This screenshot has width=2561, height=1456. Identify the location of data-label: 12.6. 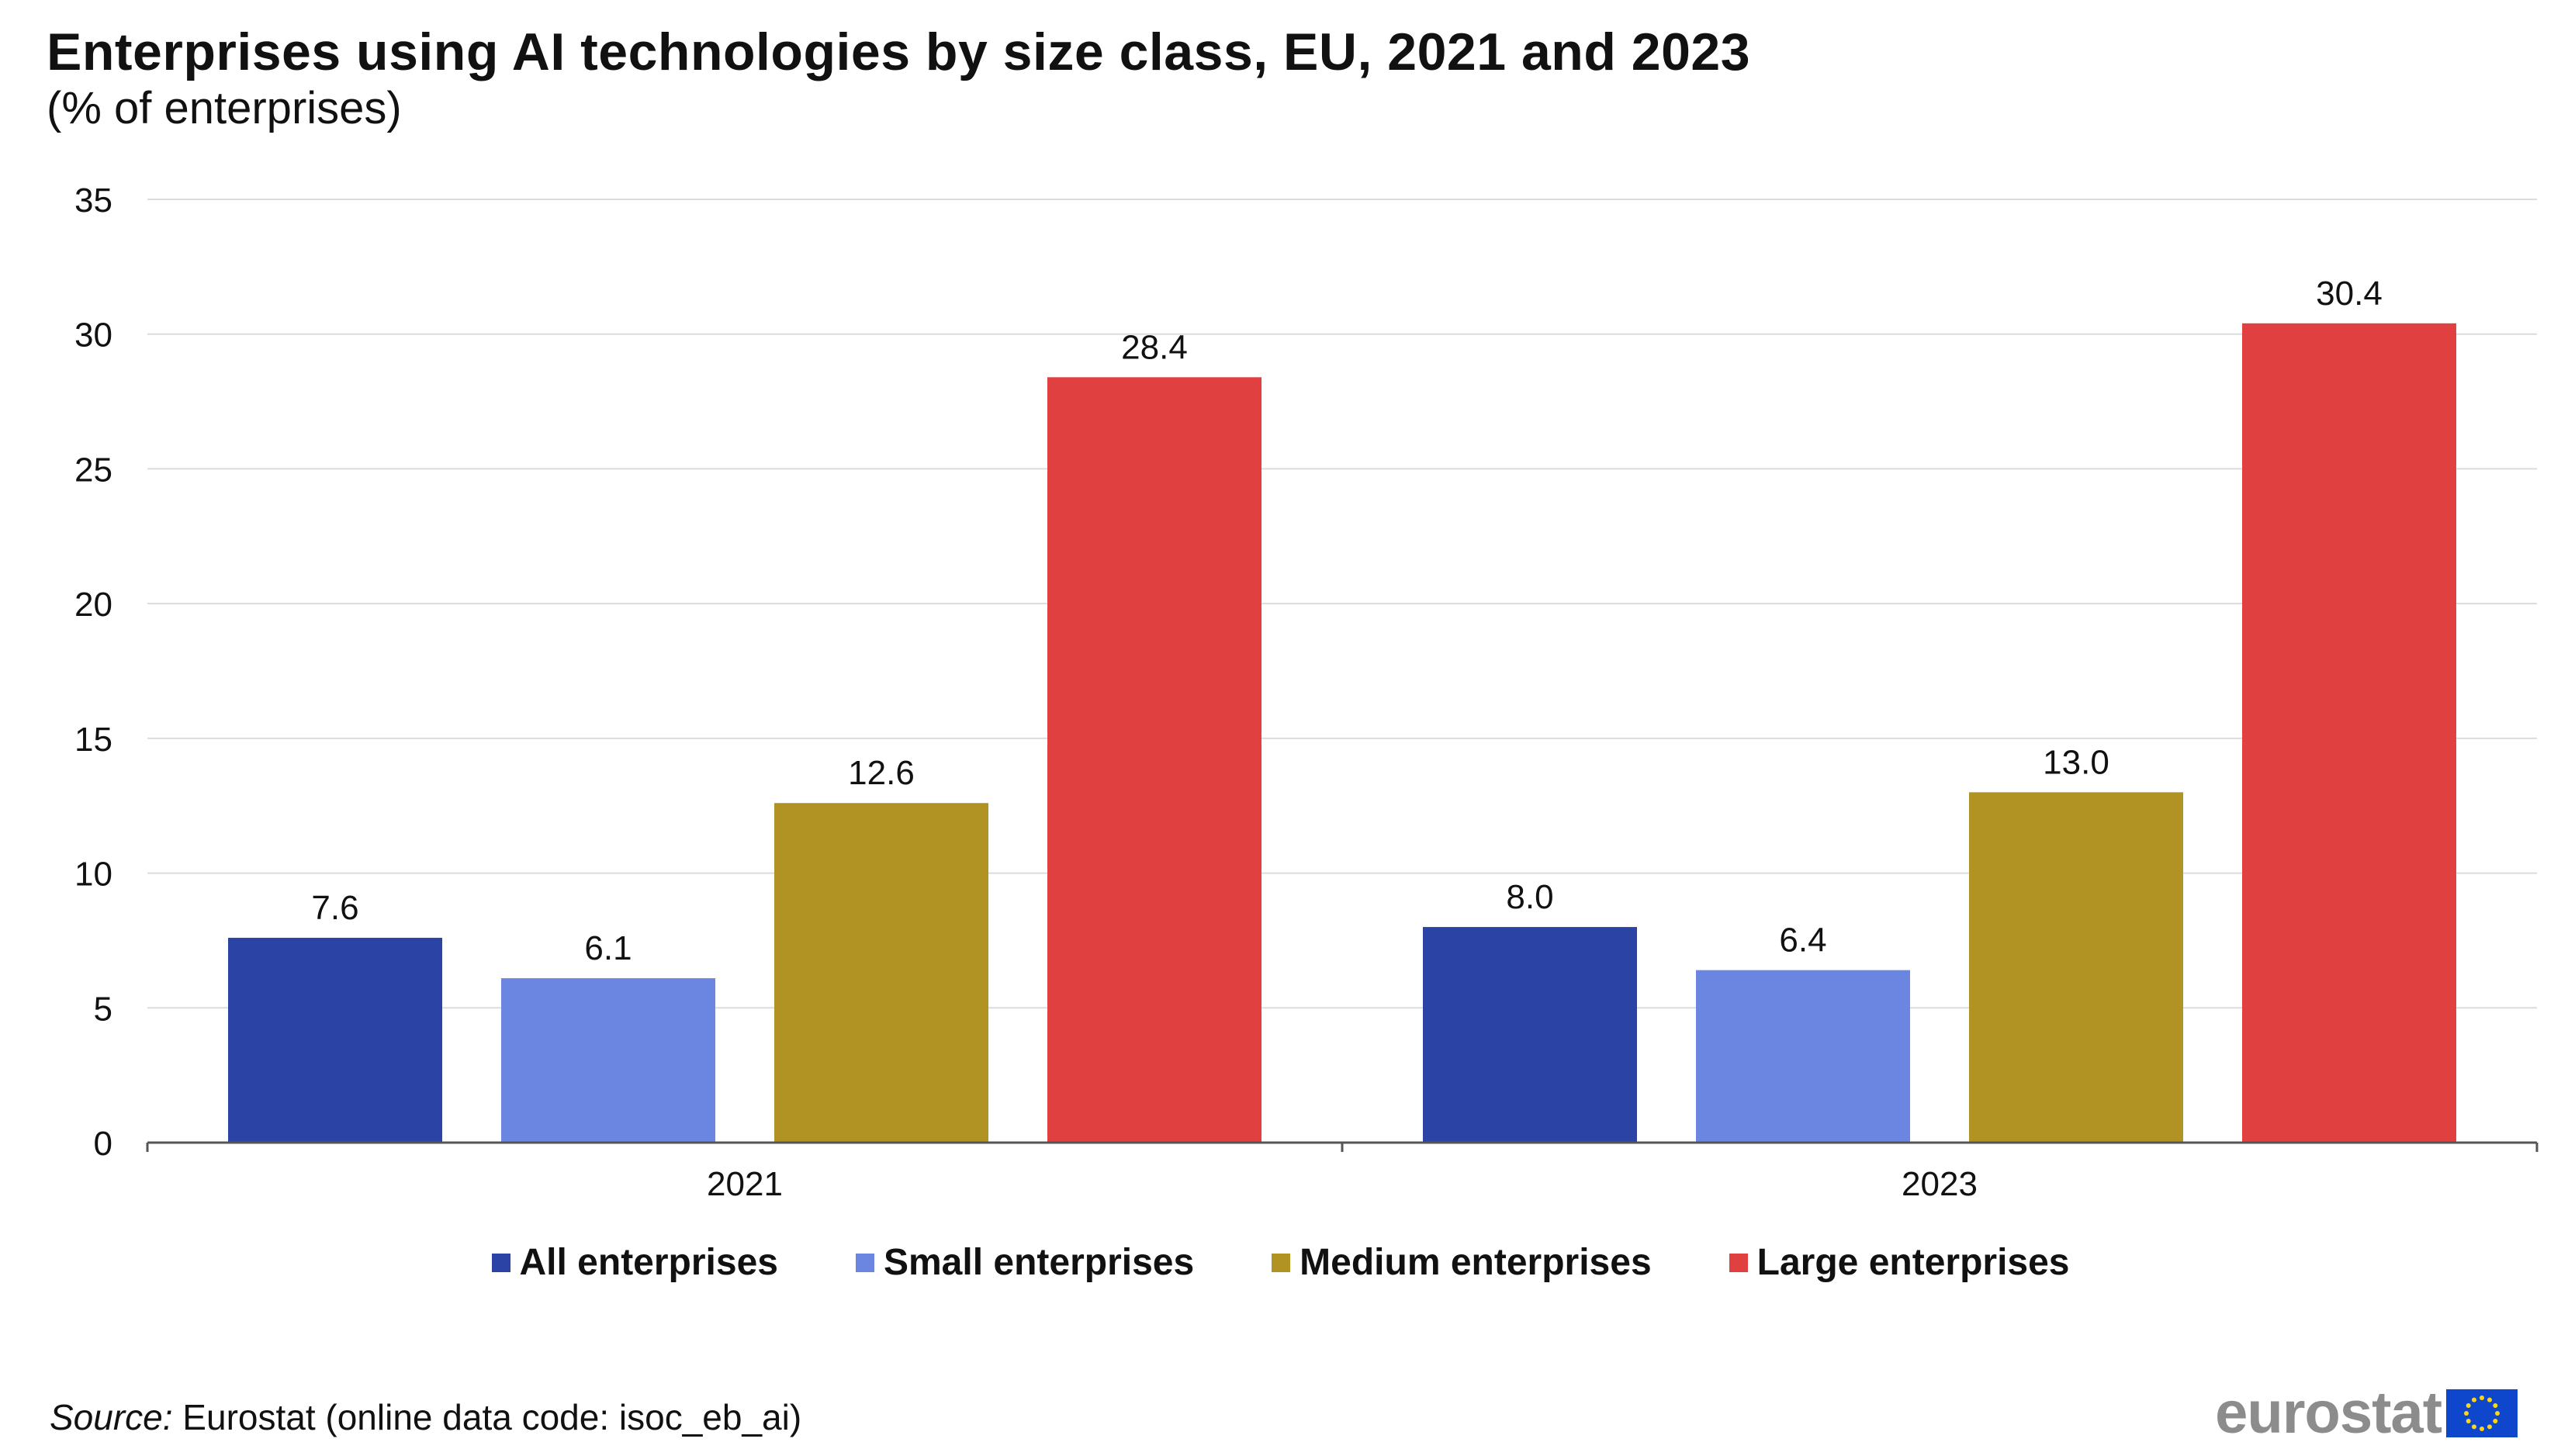
(881, 773).